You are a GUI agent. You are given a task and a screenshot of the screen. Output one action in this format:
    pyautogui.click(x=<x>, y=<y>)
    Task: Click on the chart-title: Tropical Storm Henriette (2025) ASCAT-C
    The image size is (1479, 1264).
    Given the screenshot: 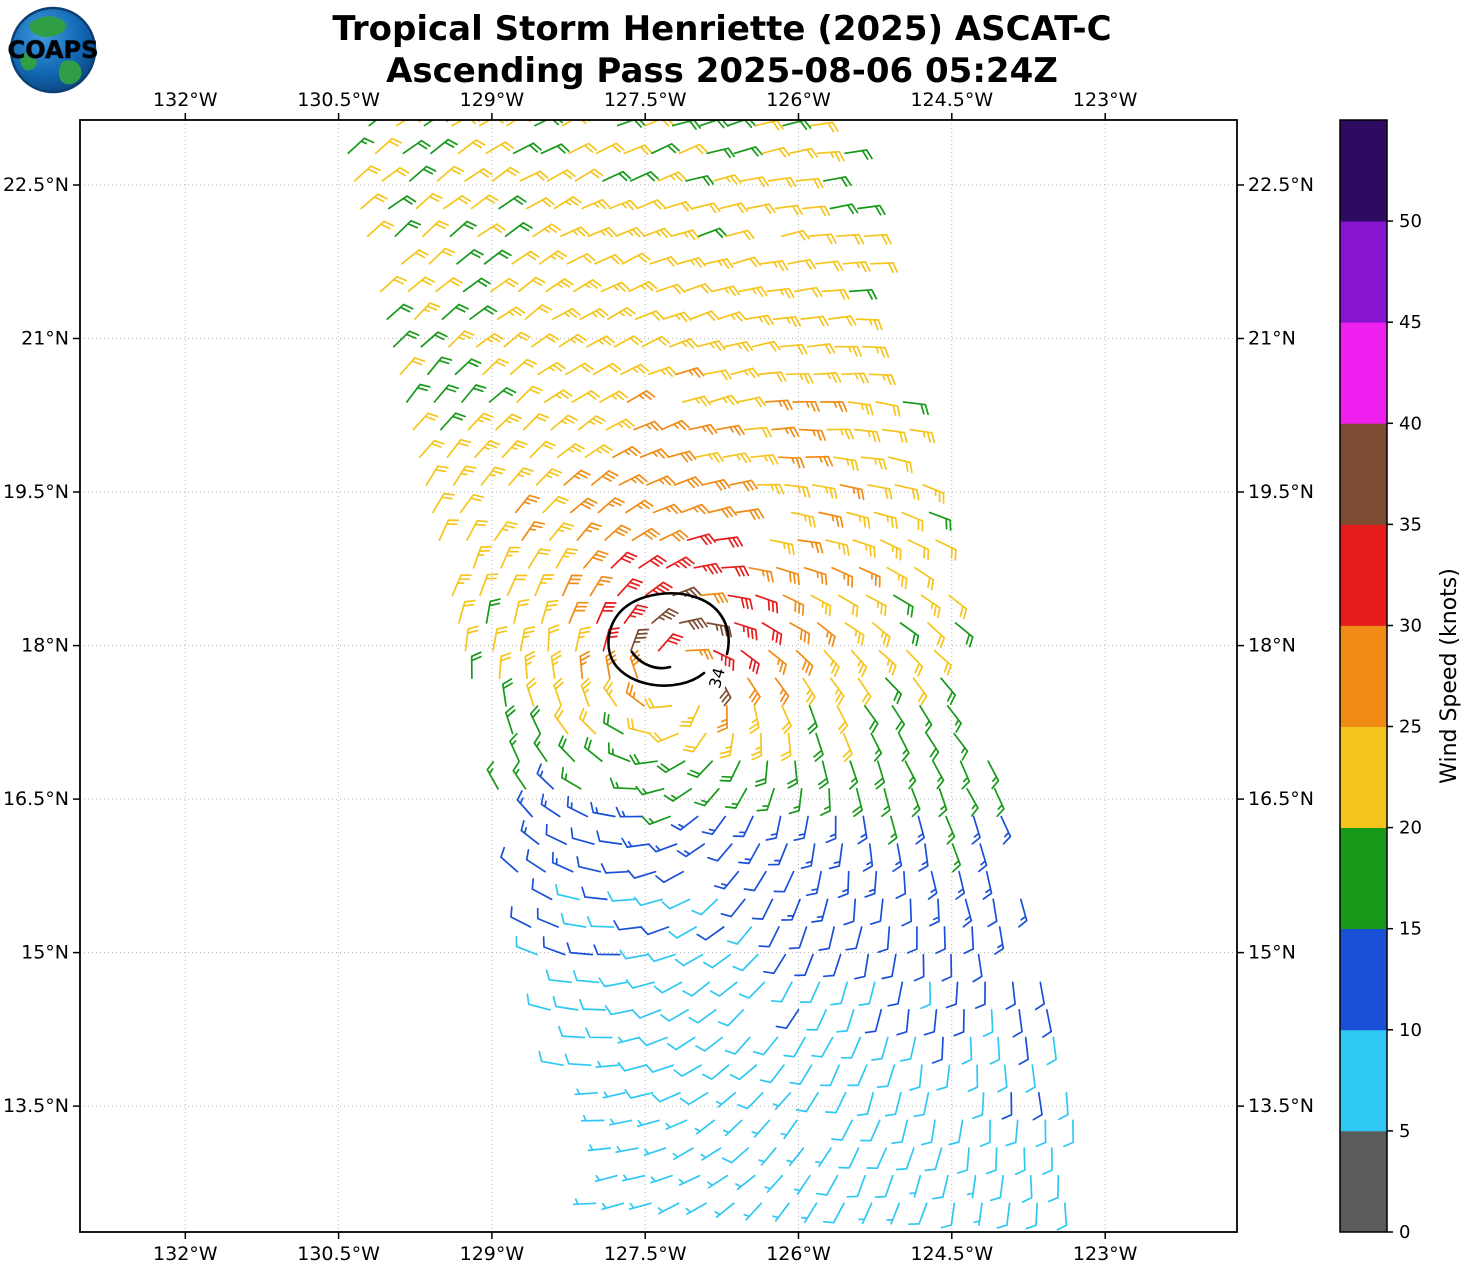 What is the action you would take?
    pyautogui.click(x=721, y=29)
    